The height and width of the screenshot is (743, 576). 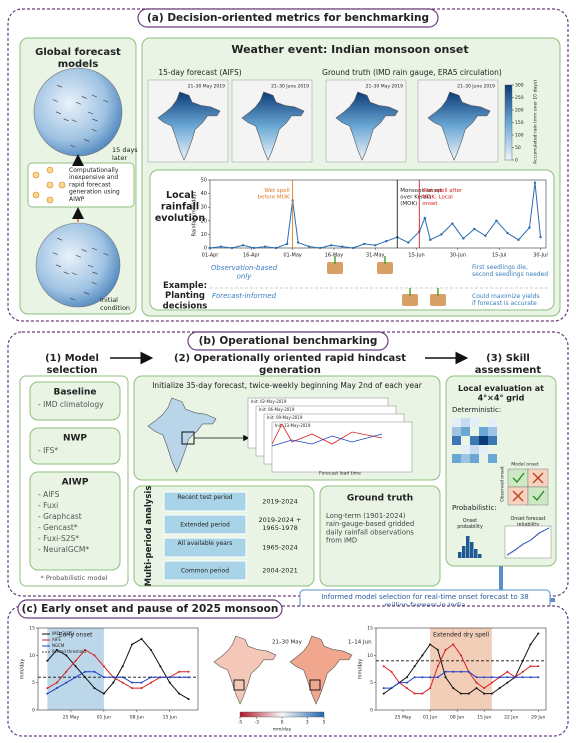 What do you see at coordinates (508, 122) in the screenshot?
I see `colorbar` at bounding box center [508, 122].